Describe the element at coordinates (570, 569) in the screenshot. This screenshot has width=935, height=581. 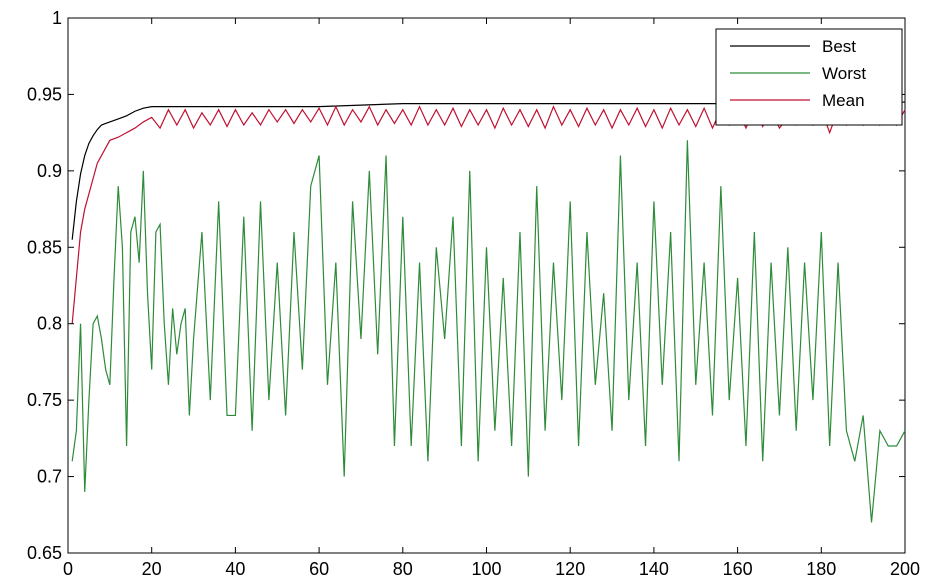
I see `x-tick-label: 120` at that location.